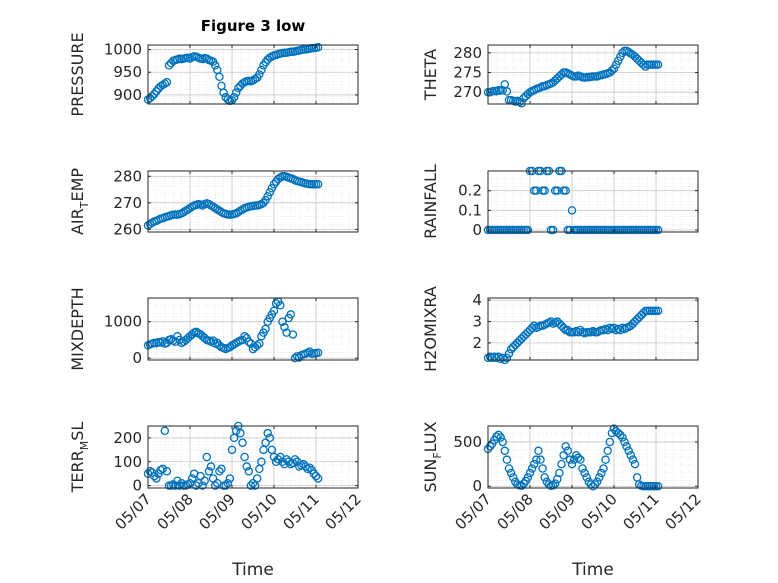  What do you see at coordinates (127, 72) in the screenshot?
I see `y-tick-label: 950` at bounding box center [127, 72].